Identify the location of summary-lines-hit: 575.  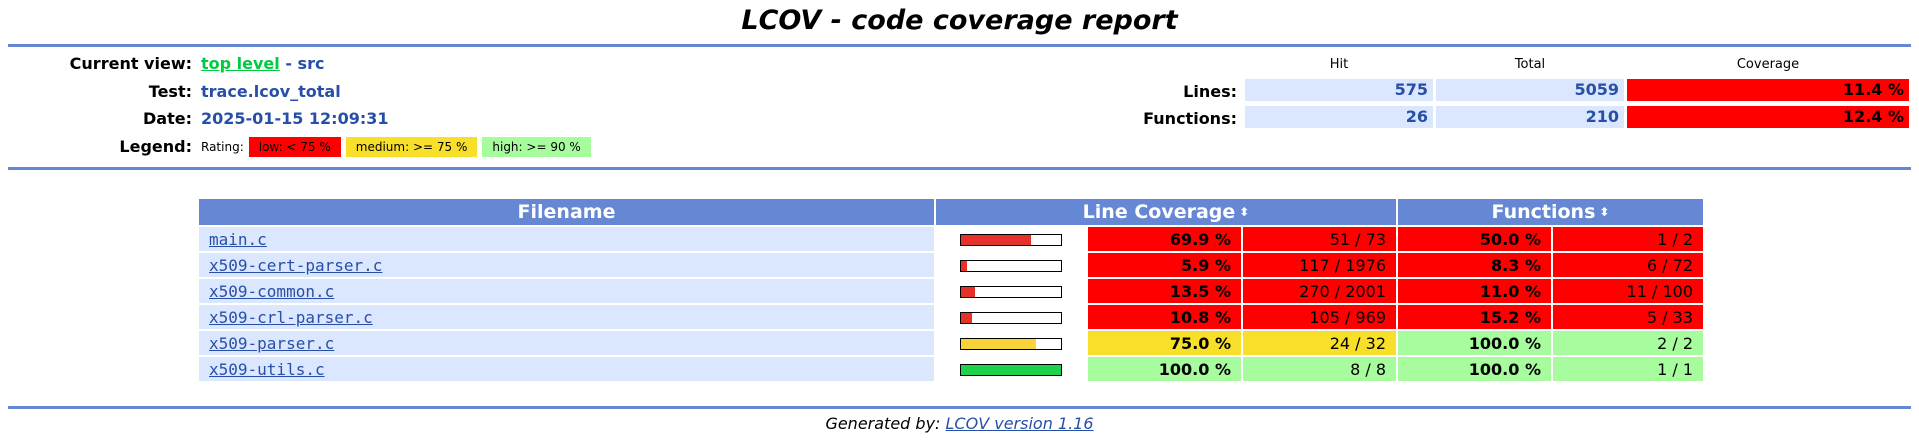
(1339, 90).